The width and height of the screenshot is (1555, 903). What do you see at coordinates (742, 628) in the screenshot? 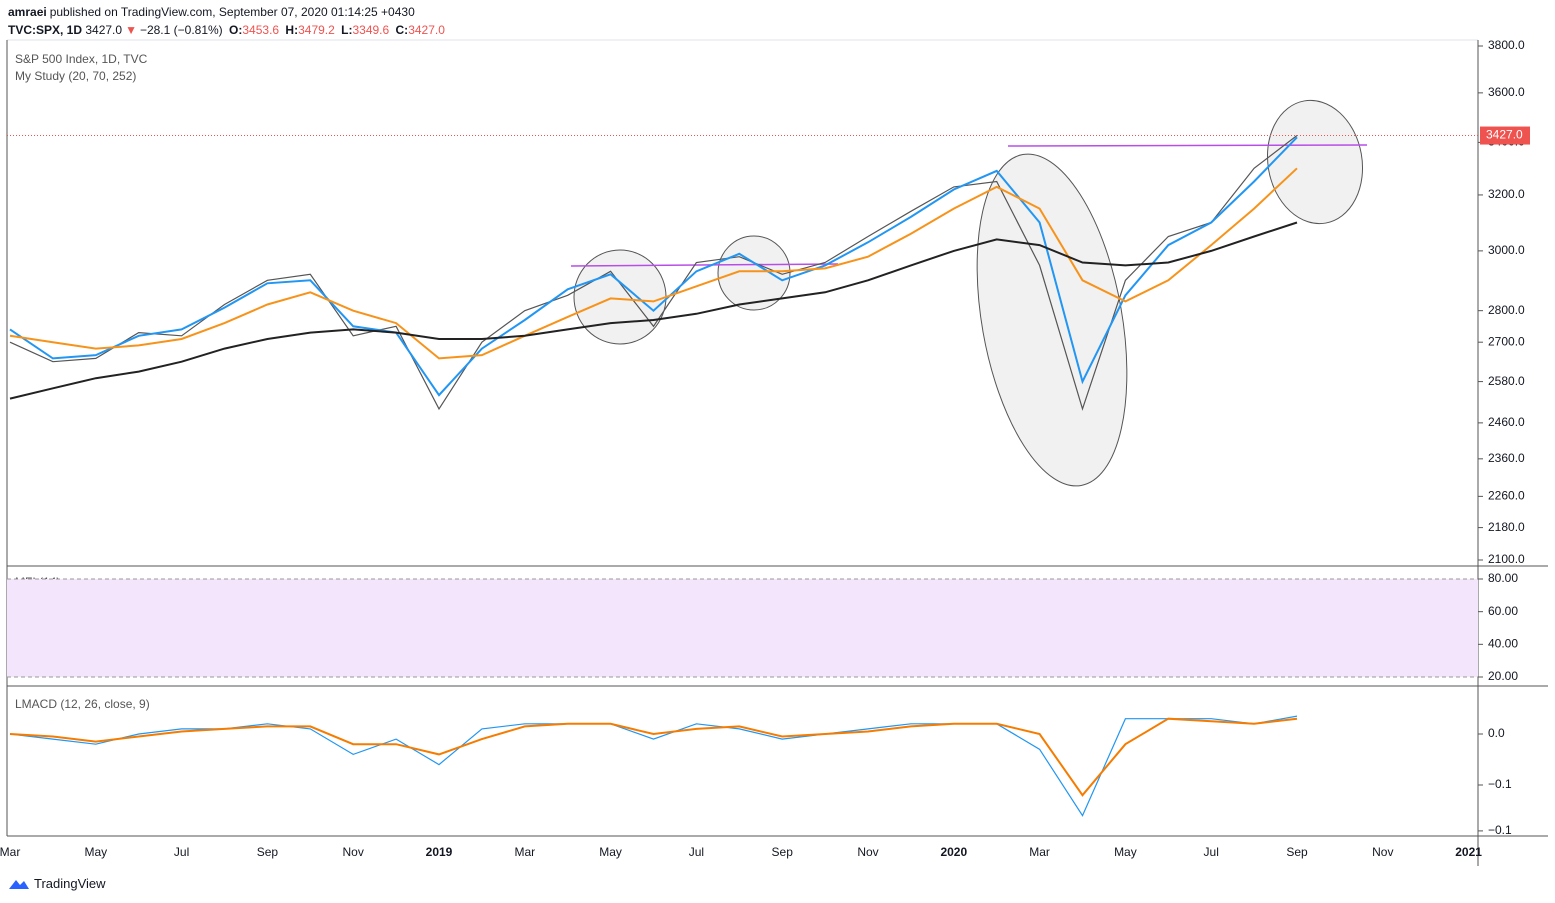
I see `mfi-band` at bounding box center [742, 628].